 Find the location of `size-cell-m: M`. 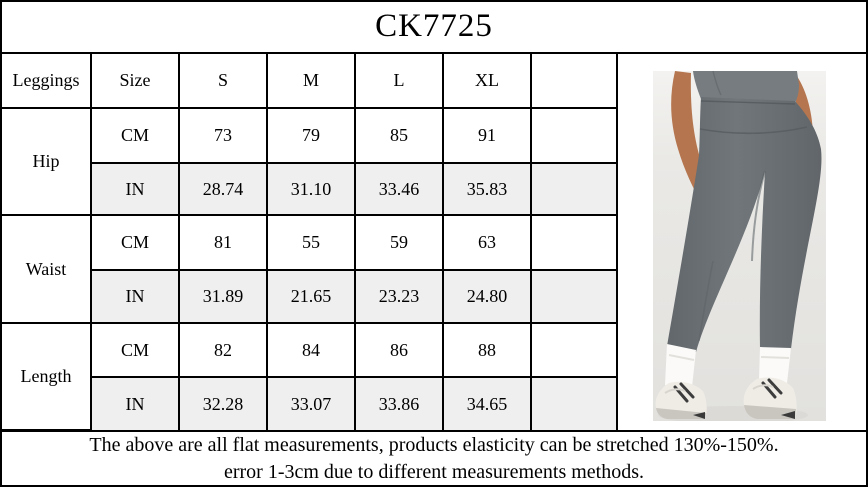

size-cell-m: M is located at coordinates (311, 81).